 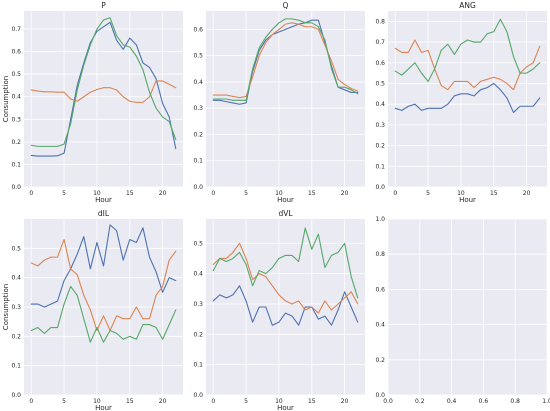 I want to click on subplot-title: dIL, so click(x=104, y=213).